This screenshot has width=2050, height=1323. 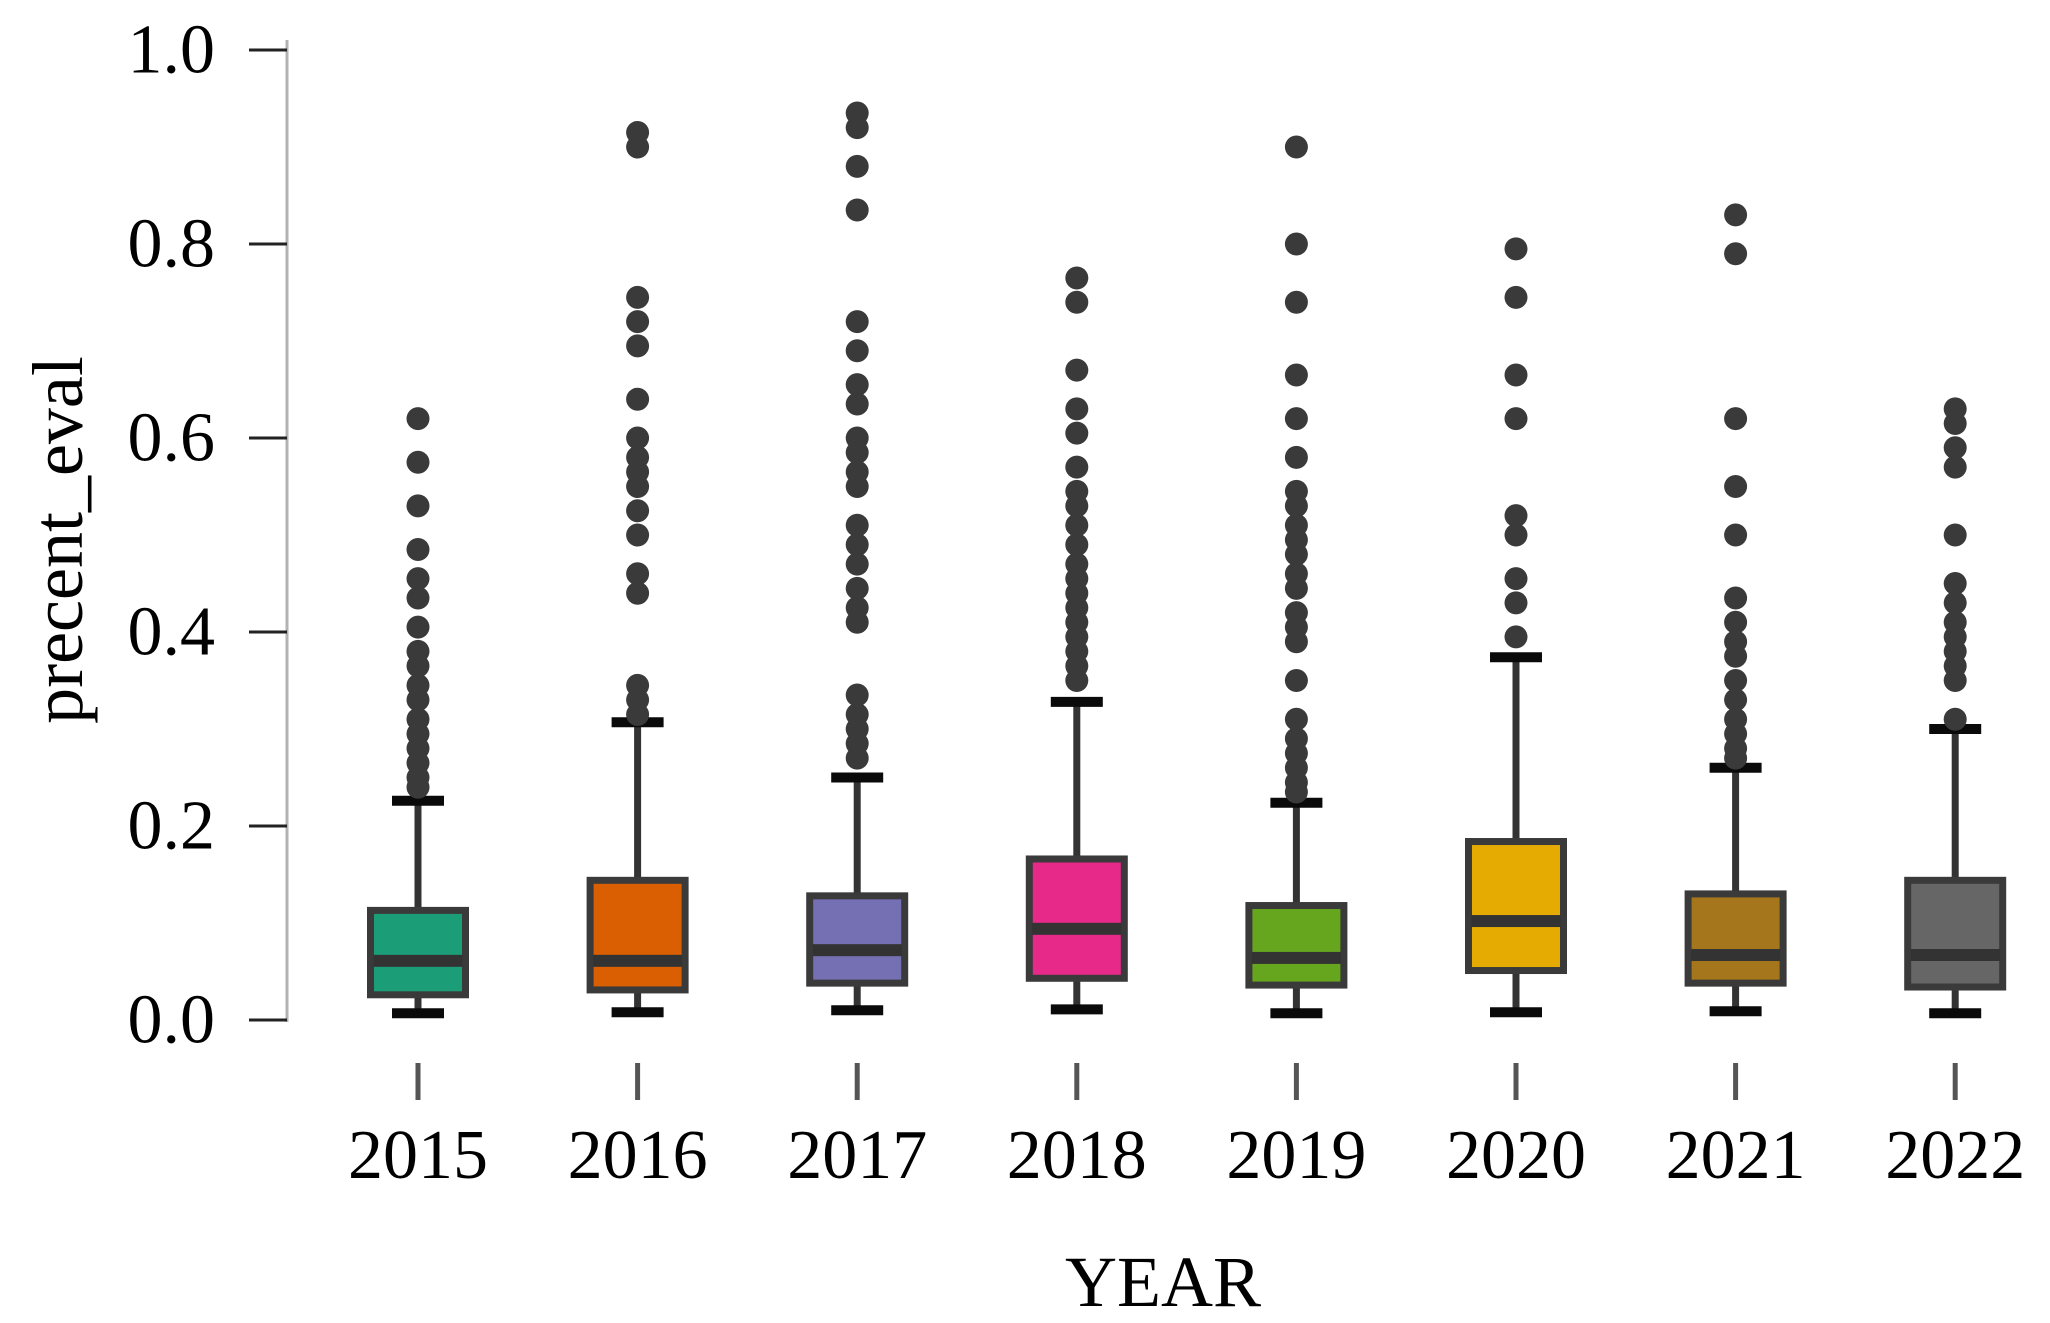 I want to click on x-tick-label: 2017, so click(x=857, y=1155).